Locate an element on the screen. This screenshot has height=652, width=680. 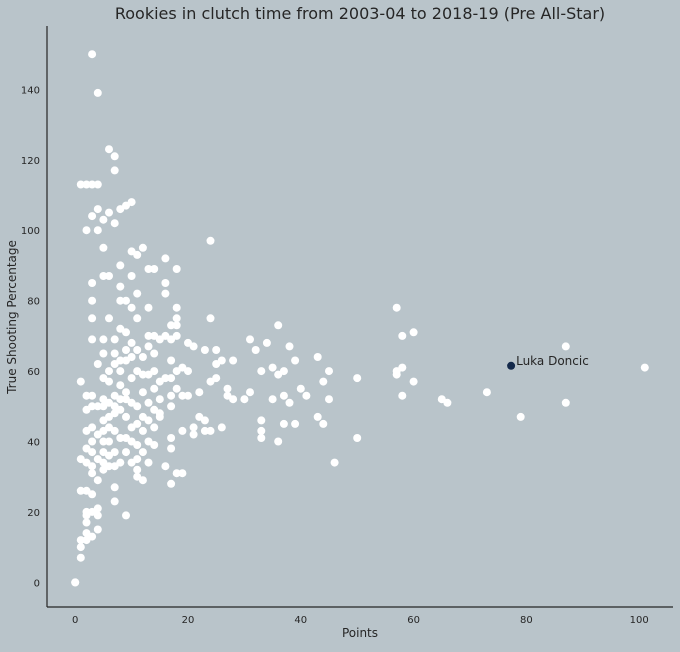
y-tick-label: 0 is located at coordinates (37, 583).